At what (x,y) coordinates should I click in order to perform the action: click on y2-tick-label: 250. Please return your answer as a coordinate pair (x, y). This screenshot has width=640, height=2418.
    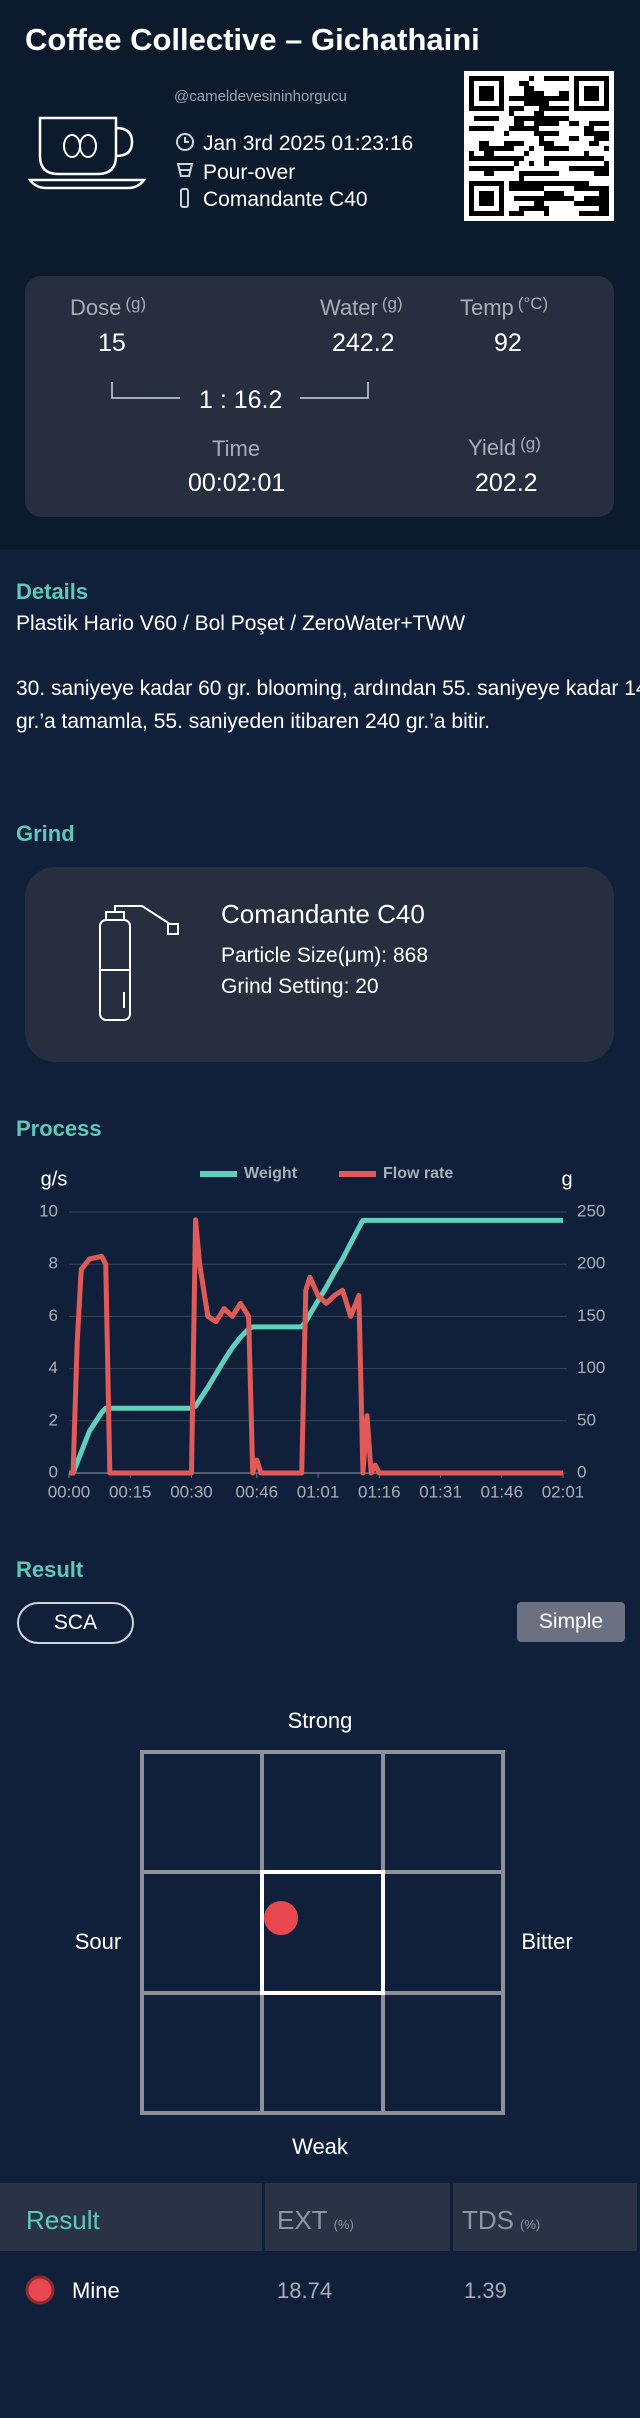
    Looking at the image, I should click on (591, 1210).